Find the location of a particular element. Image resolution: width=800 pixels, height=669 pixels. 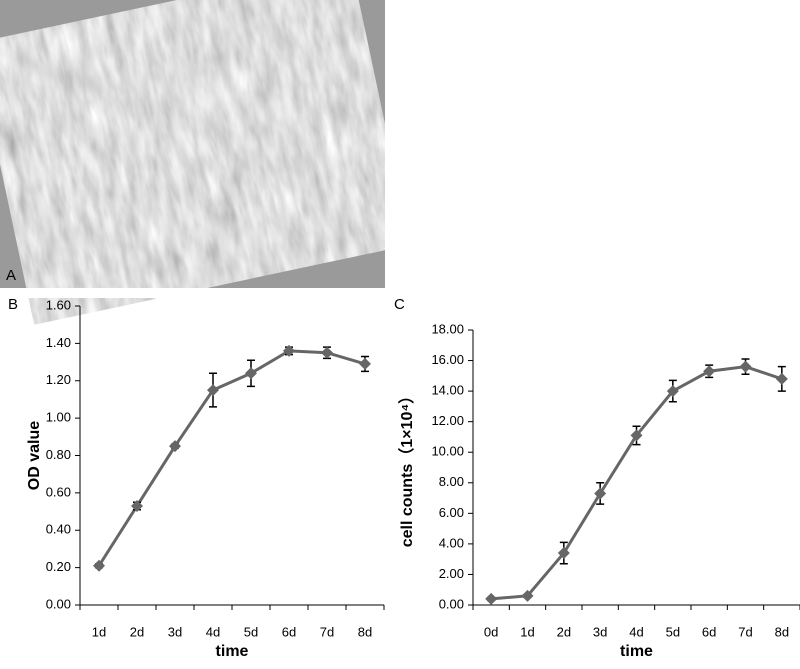

y-tick-label: 18.00 is located at coordinates (447, 328).